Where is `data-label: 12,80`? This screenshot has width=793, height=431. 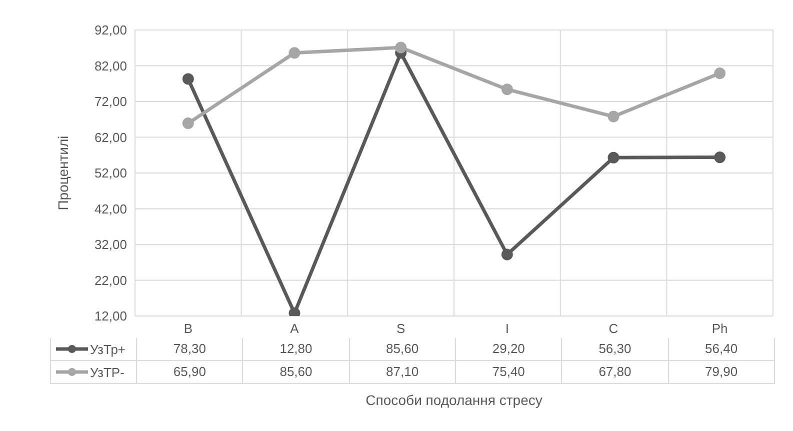 data-label: 12,80 is located at coordinates (296, 349).